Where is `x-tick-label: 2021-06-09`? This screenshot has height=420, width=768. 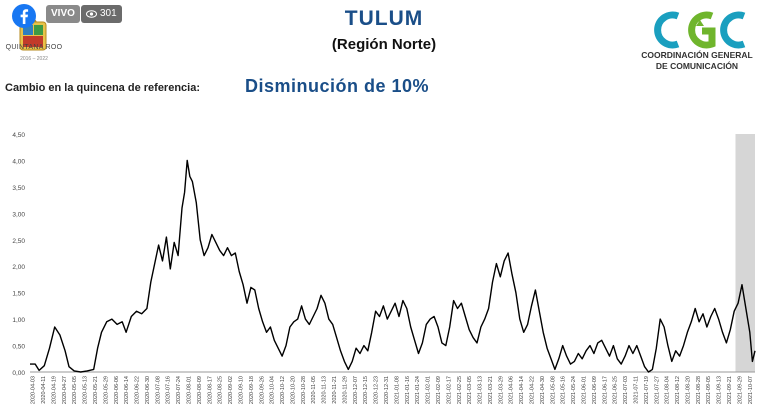
x-tick-label: 2021-06-09 is located at coordinates (595, 390).